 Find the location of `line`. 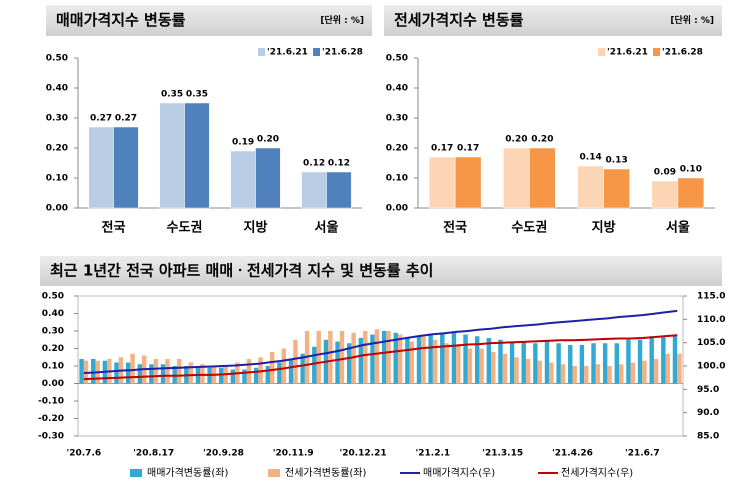

line is located at coordinates (380, 341).